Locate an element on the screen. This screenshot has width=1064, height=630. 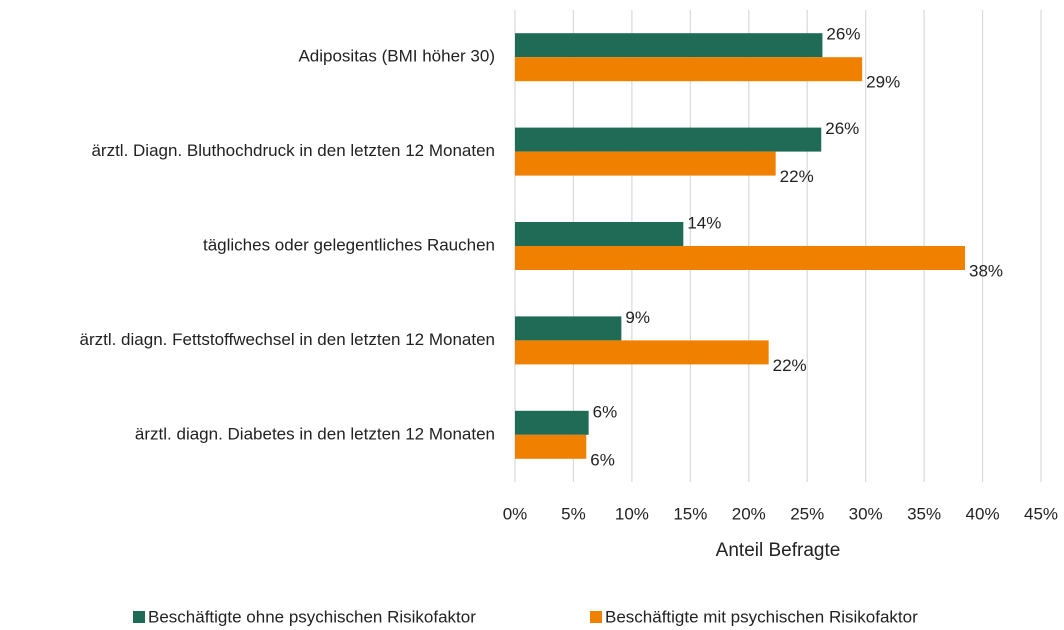
x-tick-label: 5% is located at coordinates (573, 513).